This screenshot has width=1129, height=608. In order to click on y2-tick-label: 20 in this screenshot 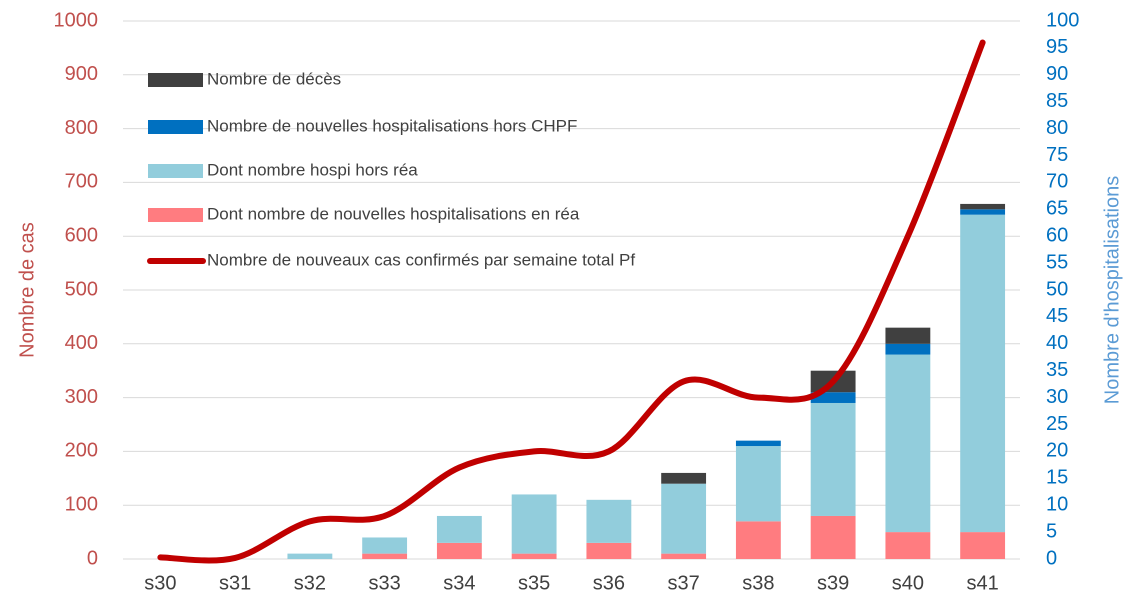, I will do `click(1057, 451)`.